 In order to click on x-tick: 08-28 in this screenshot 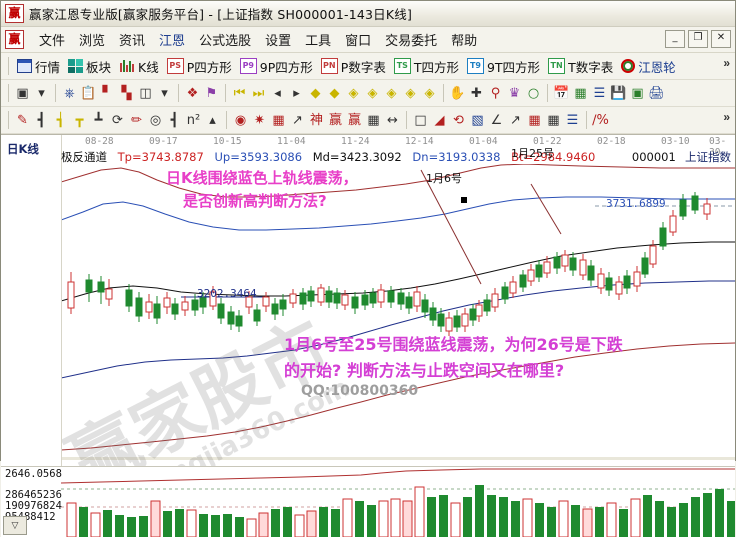, I will do `click(99, 141)`.